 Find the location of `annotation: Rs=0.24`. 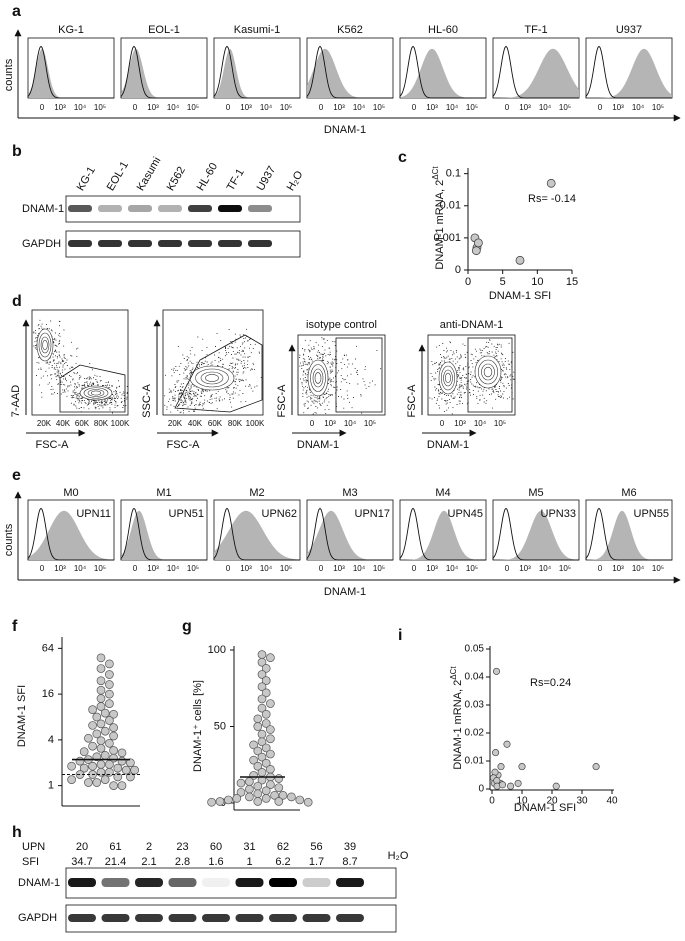

annotation: Rs=0.24 is located at coordinates (550, 683).